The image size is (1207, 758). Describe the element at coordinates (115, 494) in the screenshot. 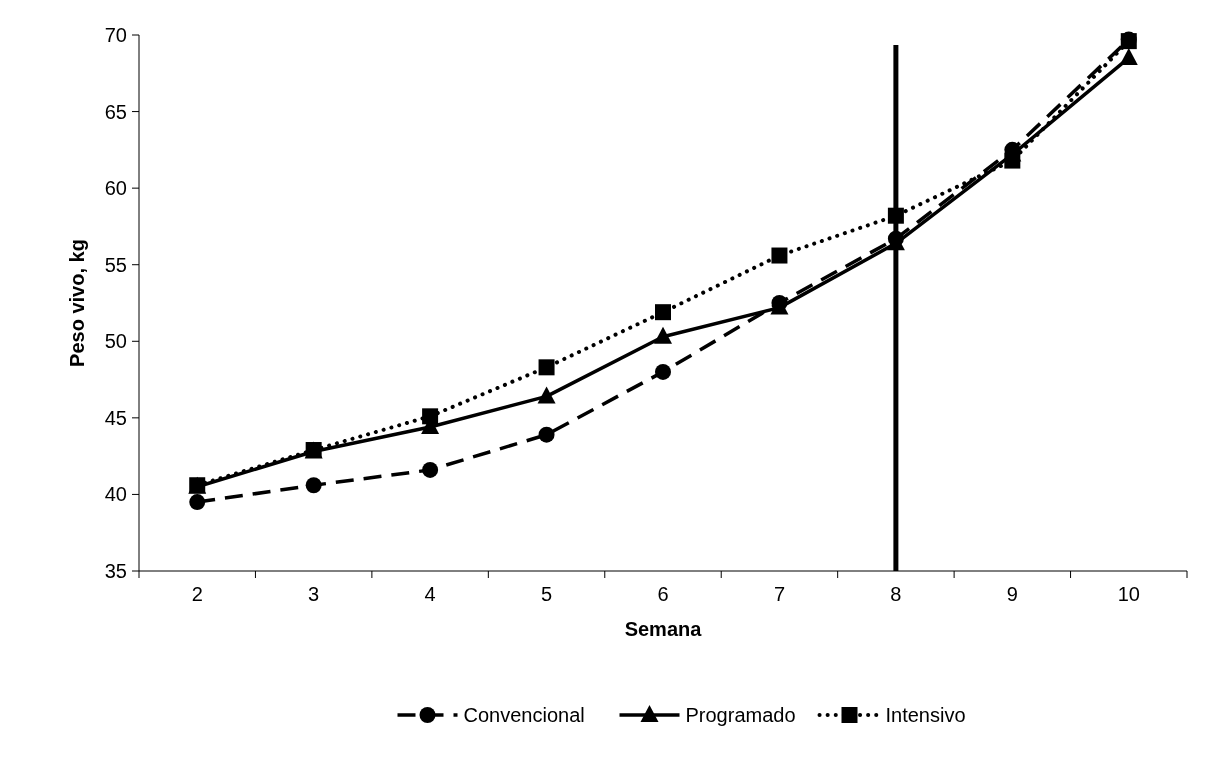

I see `y-tick-label: 40` at that location.